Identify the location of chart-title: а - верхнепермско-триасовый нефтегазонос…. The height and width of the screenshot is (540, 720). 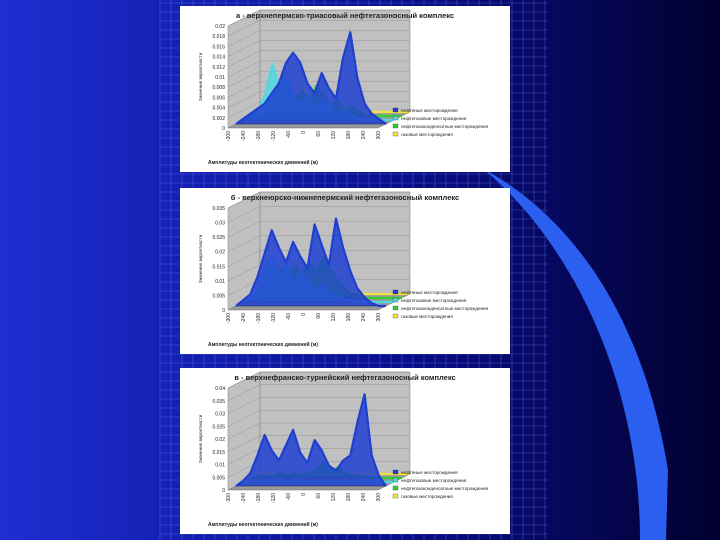
(345, 15).